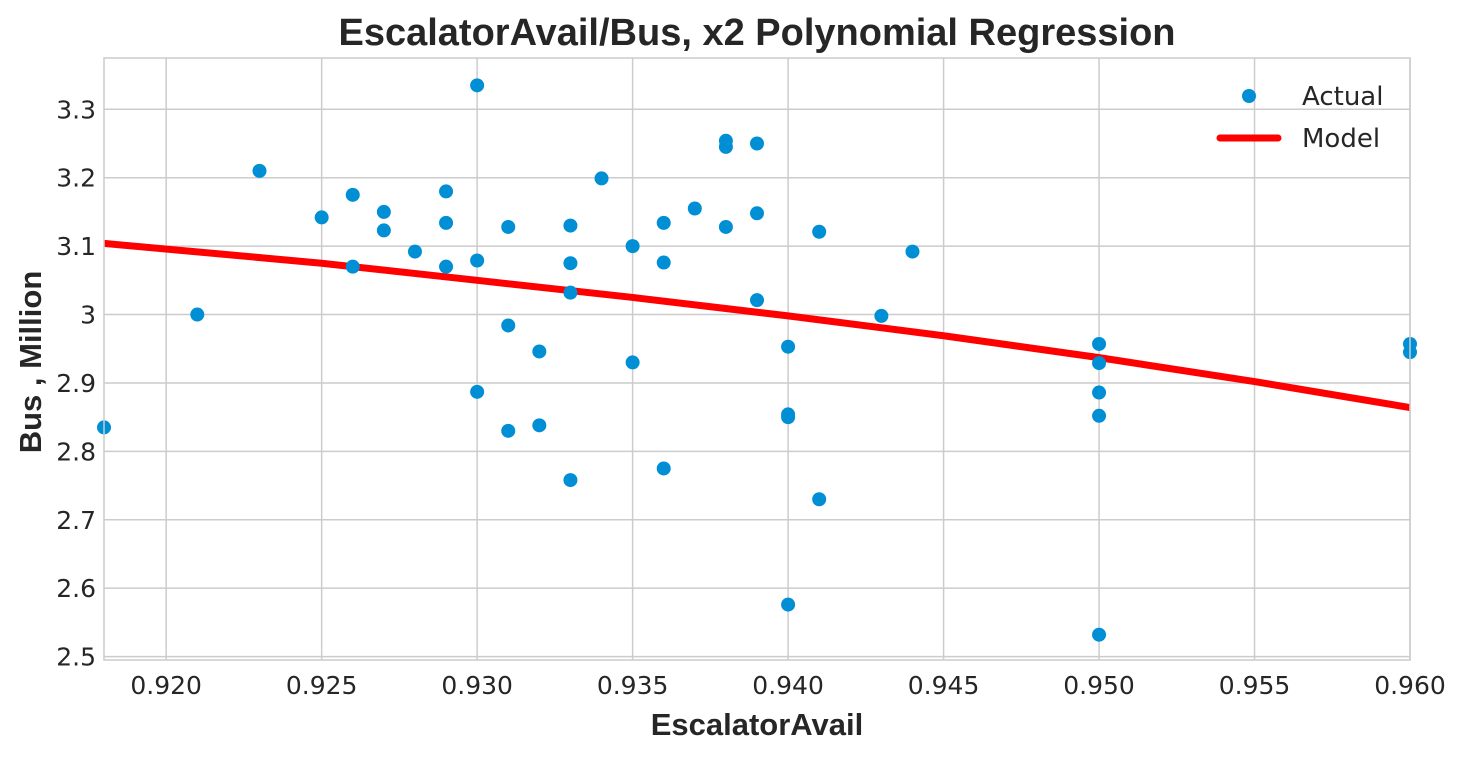  What do you see at coordinates (30, 362) in the screenshot?
I see `y-axis-label: Bus , Million` at bounding box center [30, 362].